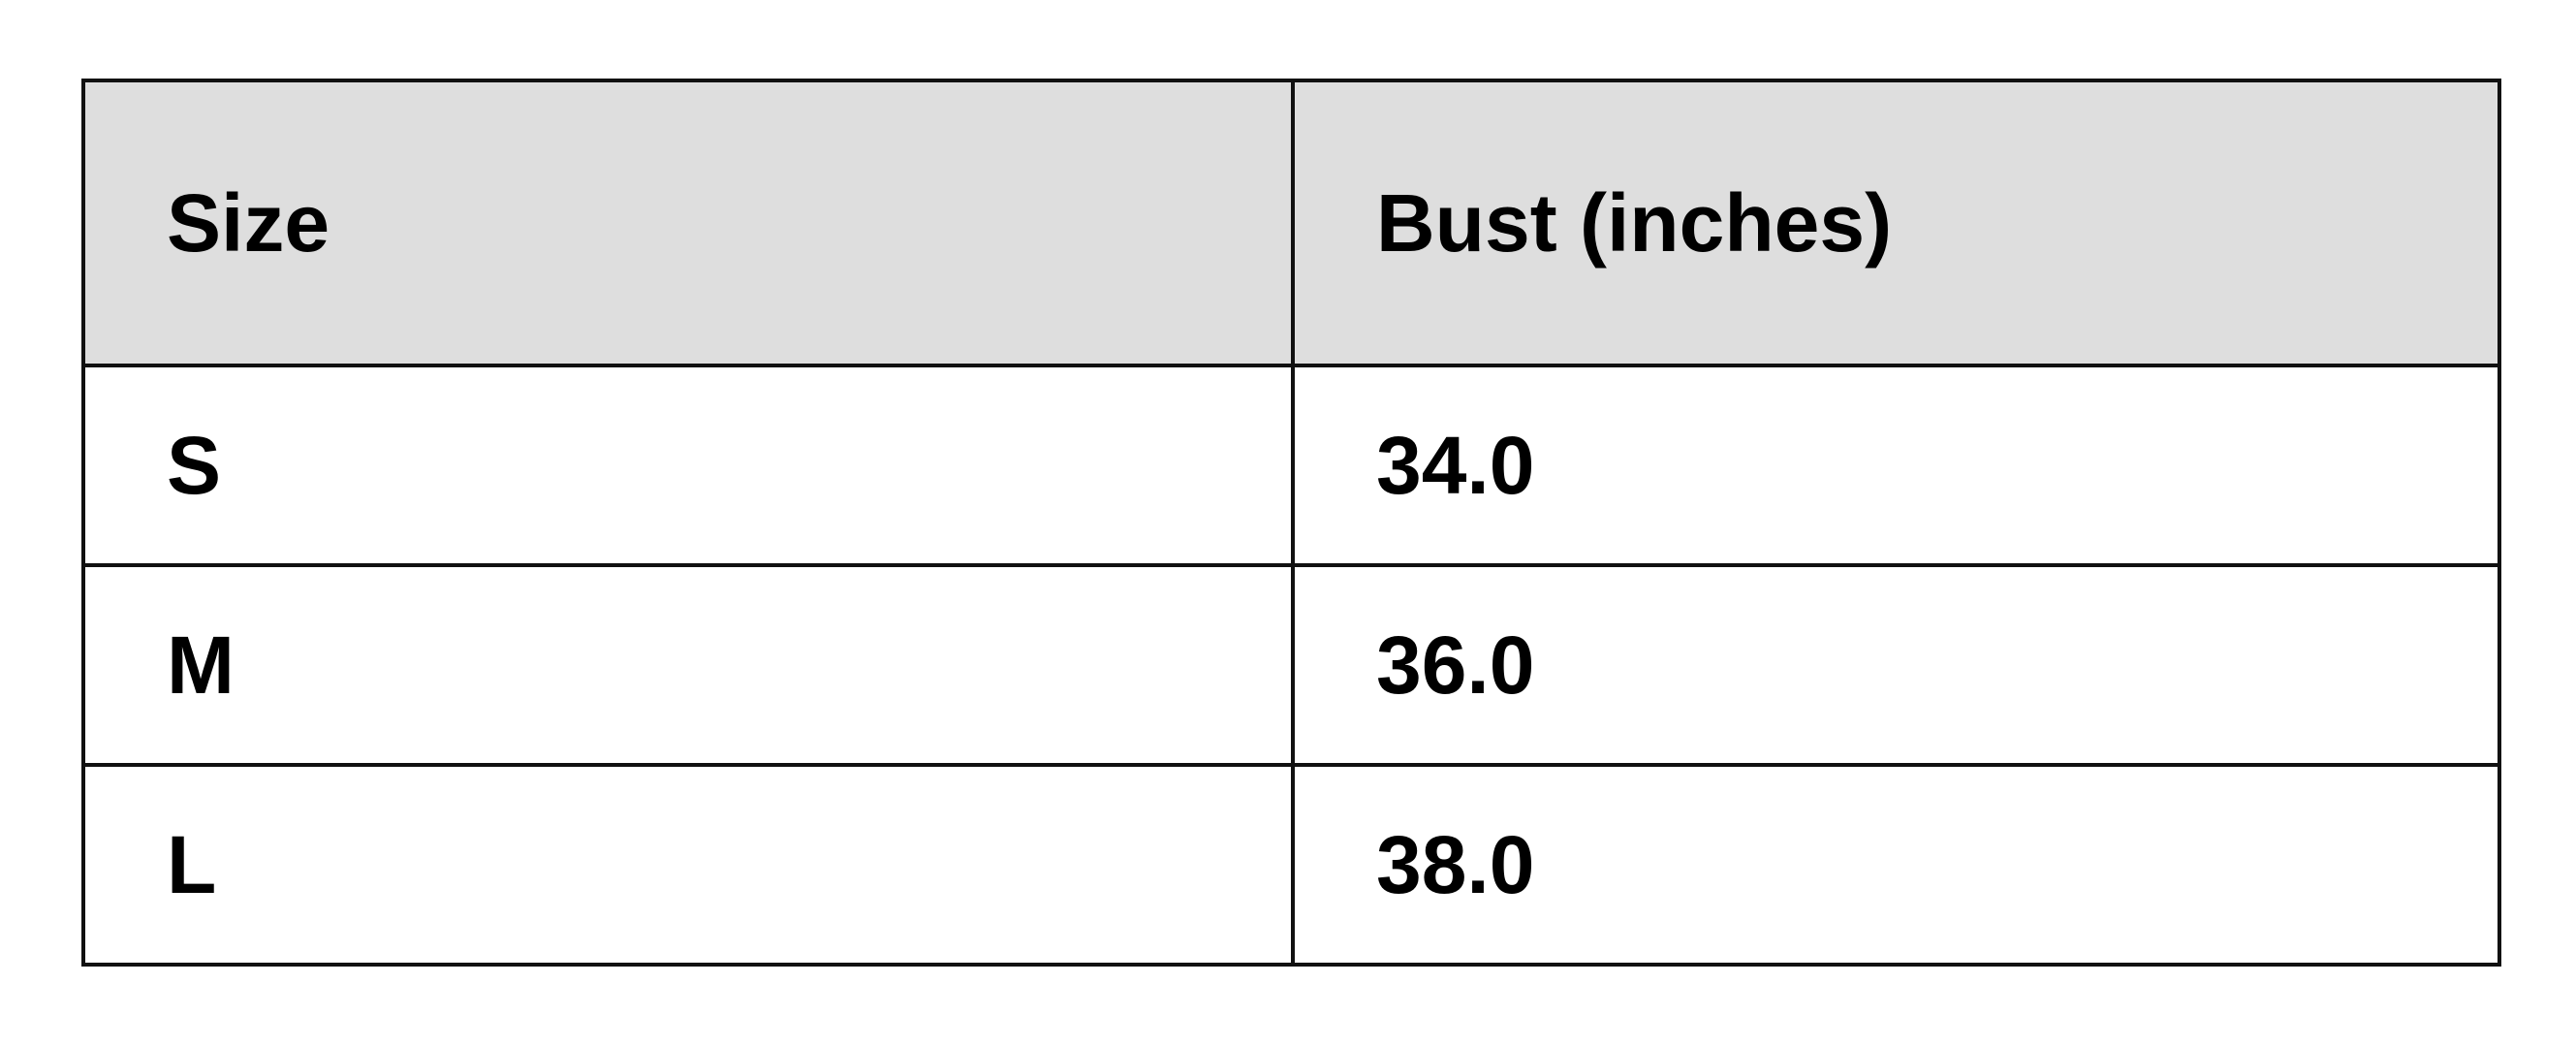 The height and width of the screenshot is (1047, 2576). What do you see at coordinates (1896, 223) in the screenshot?
I see `header-bust: Bust (inches)` at bounding box center [1896, 223].